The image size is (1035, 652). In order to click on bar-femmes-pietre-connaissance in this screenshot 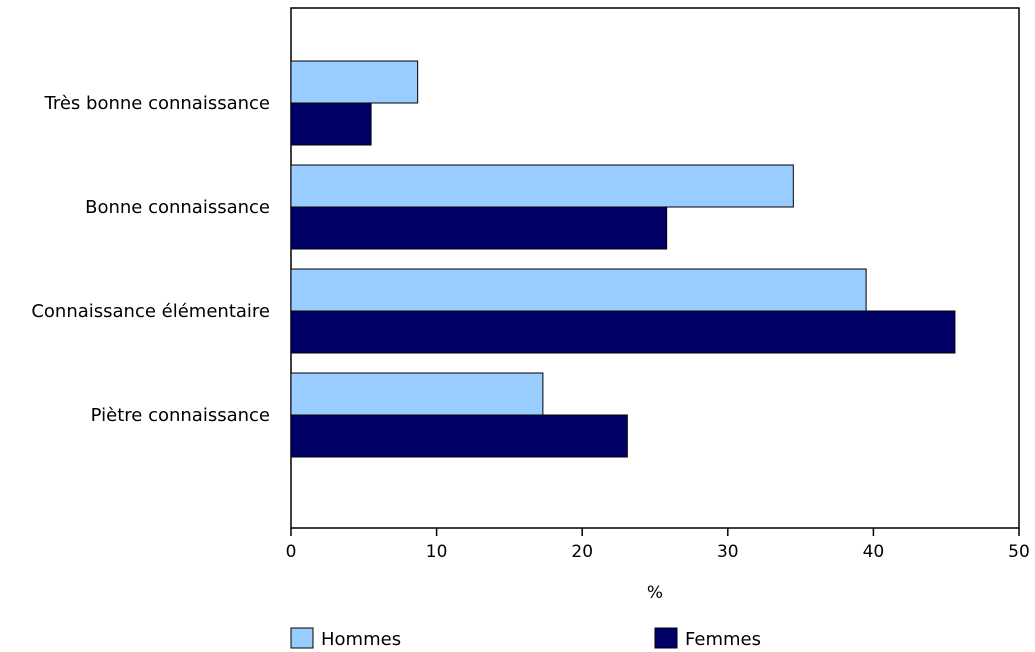, I will do `click(459, 436)`.